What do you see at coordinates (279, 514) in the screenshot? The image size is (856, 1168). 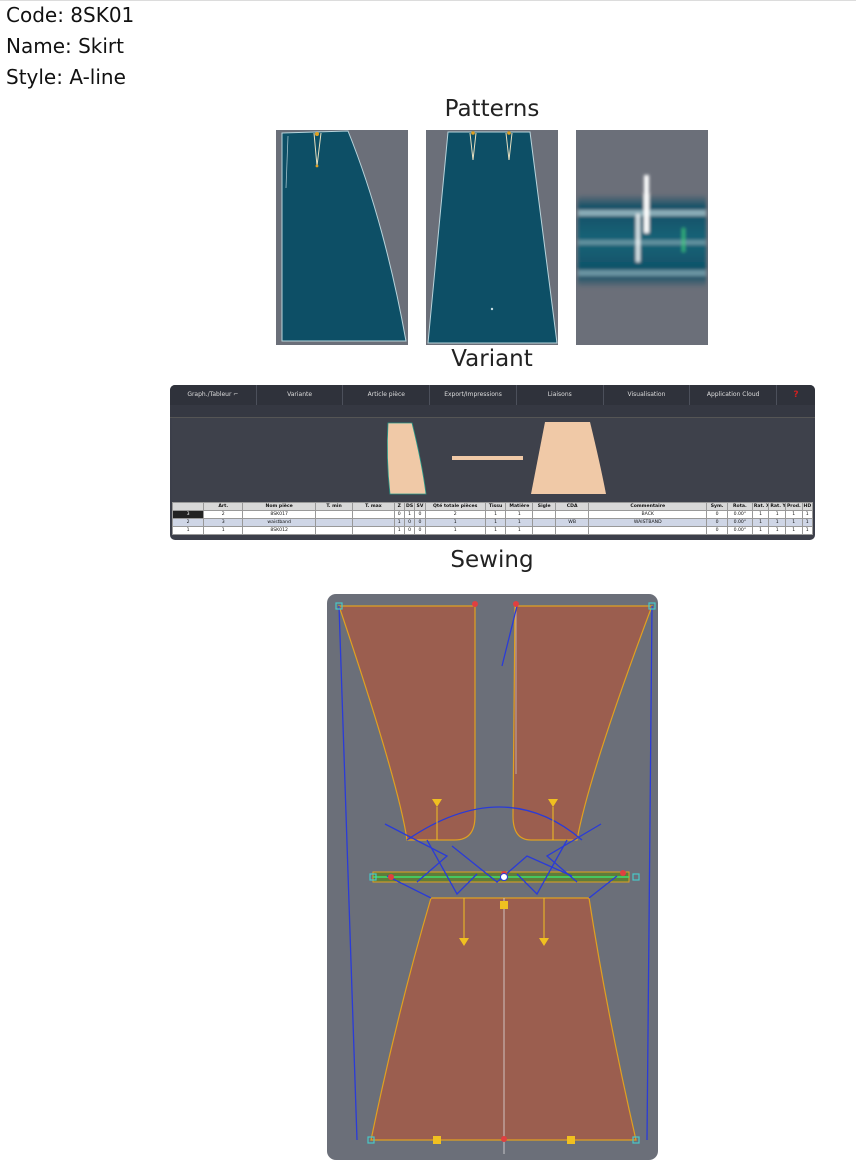 I see `table-cell: 8SK017` at bounding box center [279, 514].